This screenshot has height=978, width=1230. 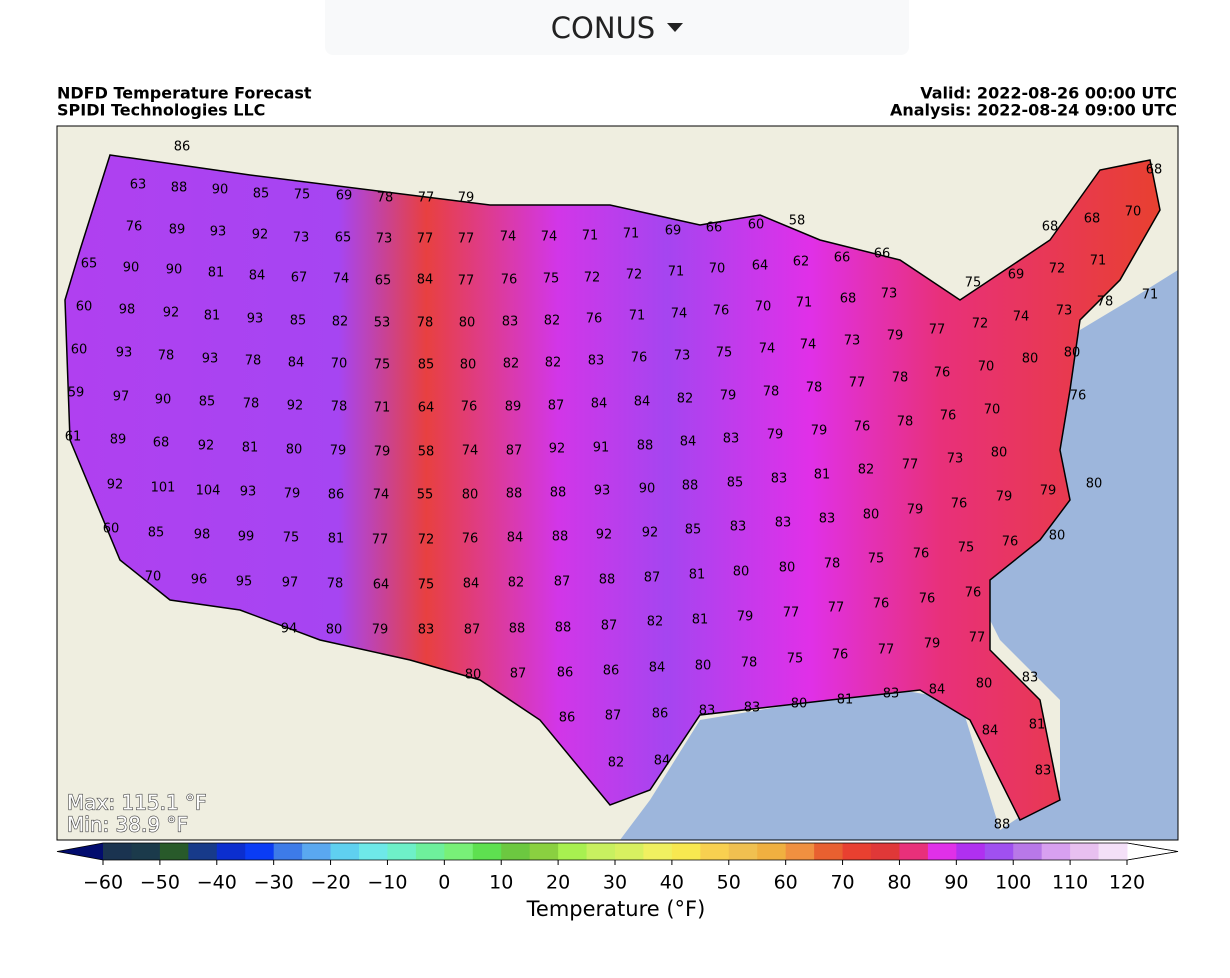 I want to click on colorbar-tick-label: 50, so click(x=729, y=883).